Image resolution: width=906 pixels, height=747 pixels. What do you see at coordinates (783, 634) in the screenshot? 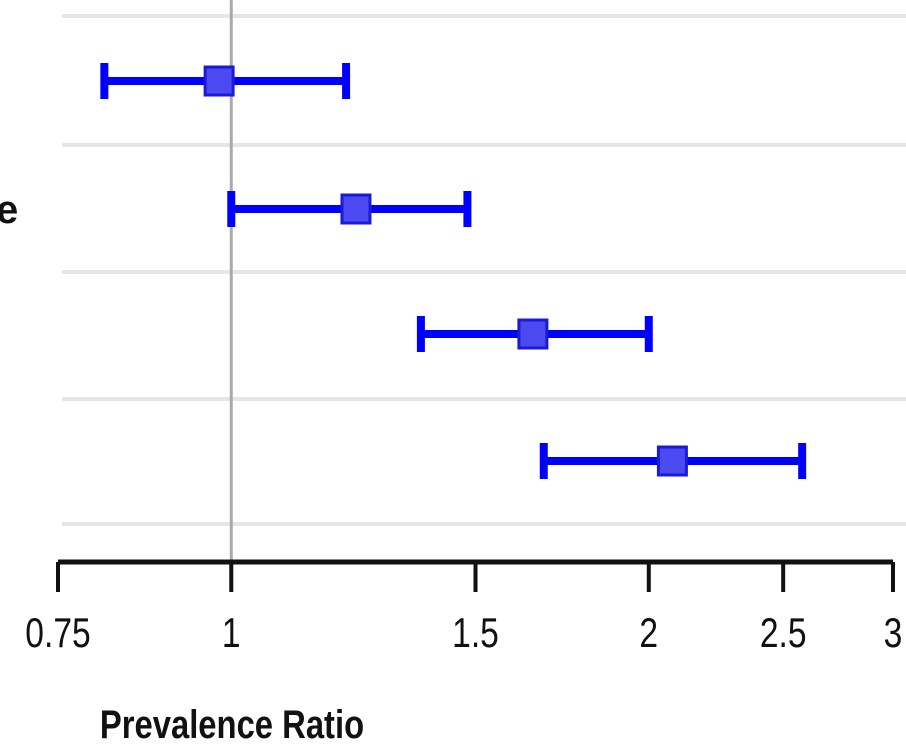
I see `x-tick-label-4: 2.5` at bounding box center [783, 634].